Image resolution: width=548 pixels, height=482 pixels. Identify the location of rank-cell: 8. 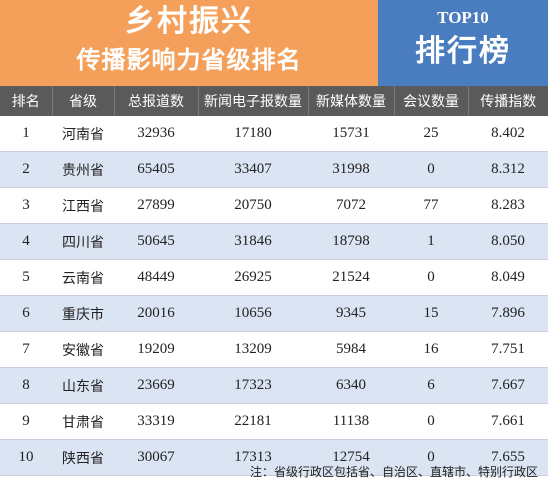
(26, 385).